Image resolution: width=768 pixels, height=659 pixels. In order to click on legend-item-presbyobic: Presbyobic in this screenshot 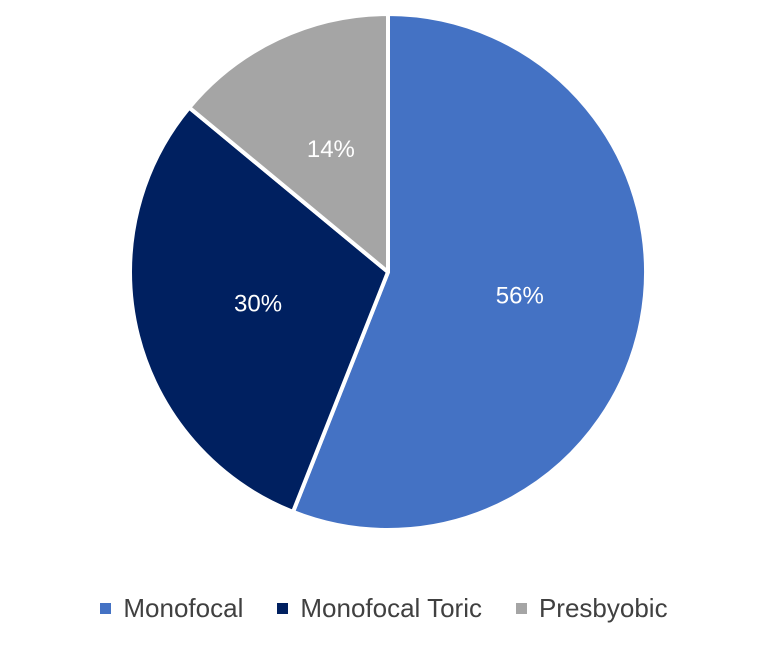, I will do `click(591, 608)`.